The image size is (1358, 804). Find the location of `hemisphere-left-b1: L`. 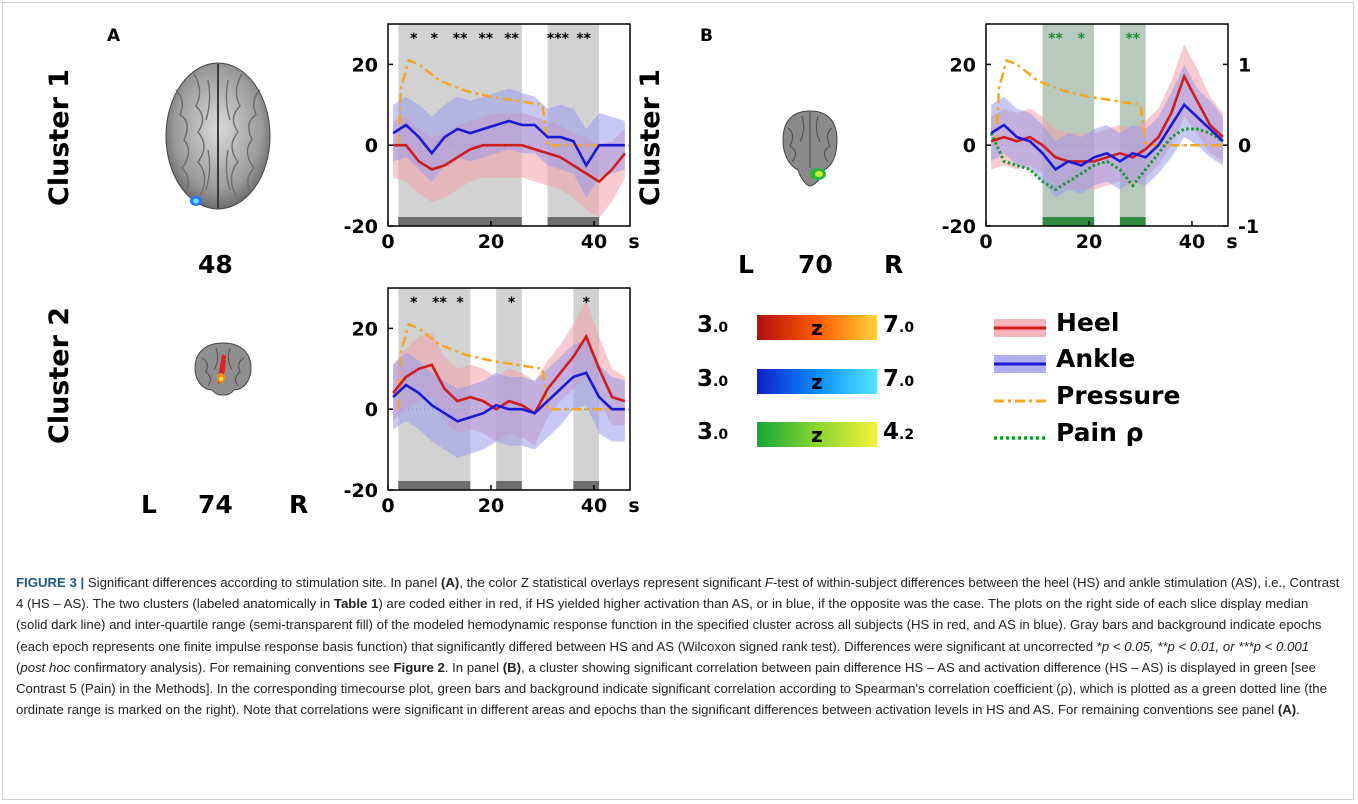

hemisphere-left-b1: L is located at coordinates (746, 264).